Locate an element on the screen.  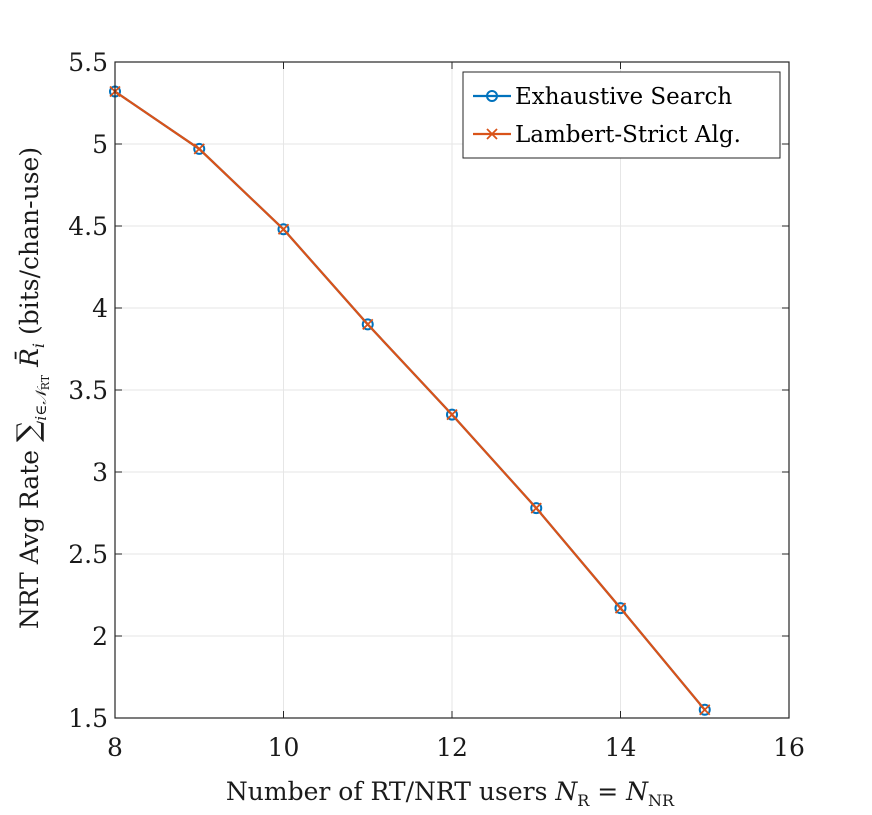
y-tick-label: 4 is located at coordinates (100, 308).